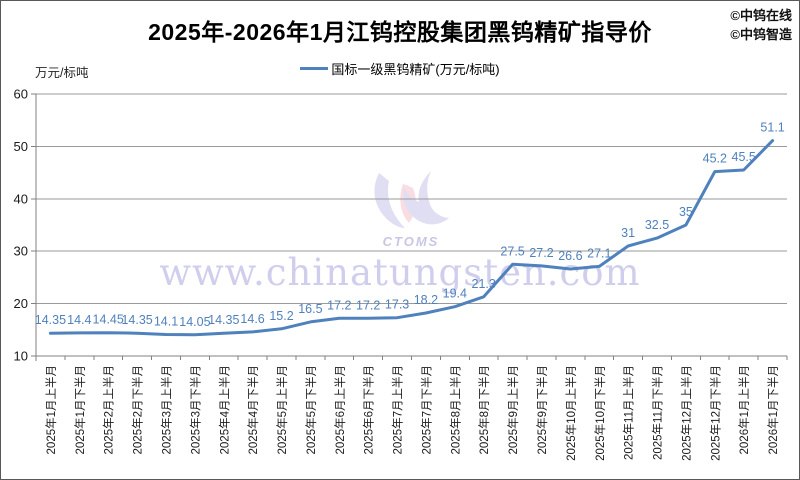 The image size is (800, 480). Describe the element at coordinates (761, 34) in the screenshot. I see `copyright-line-2: ©中钨智造` at that location.